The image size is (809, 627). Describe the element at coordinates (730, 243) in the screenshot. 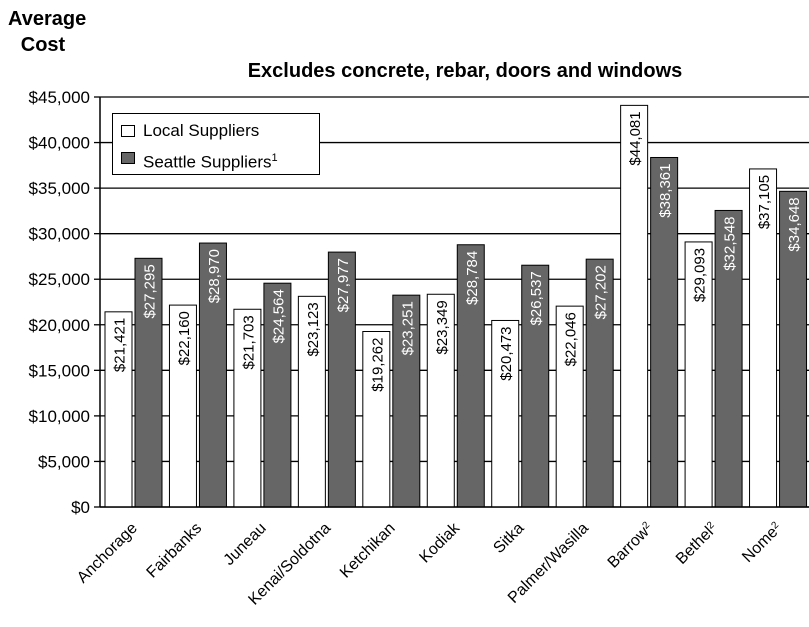

I see `bar-value-label: $32,548` at that location.